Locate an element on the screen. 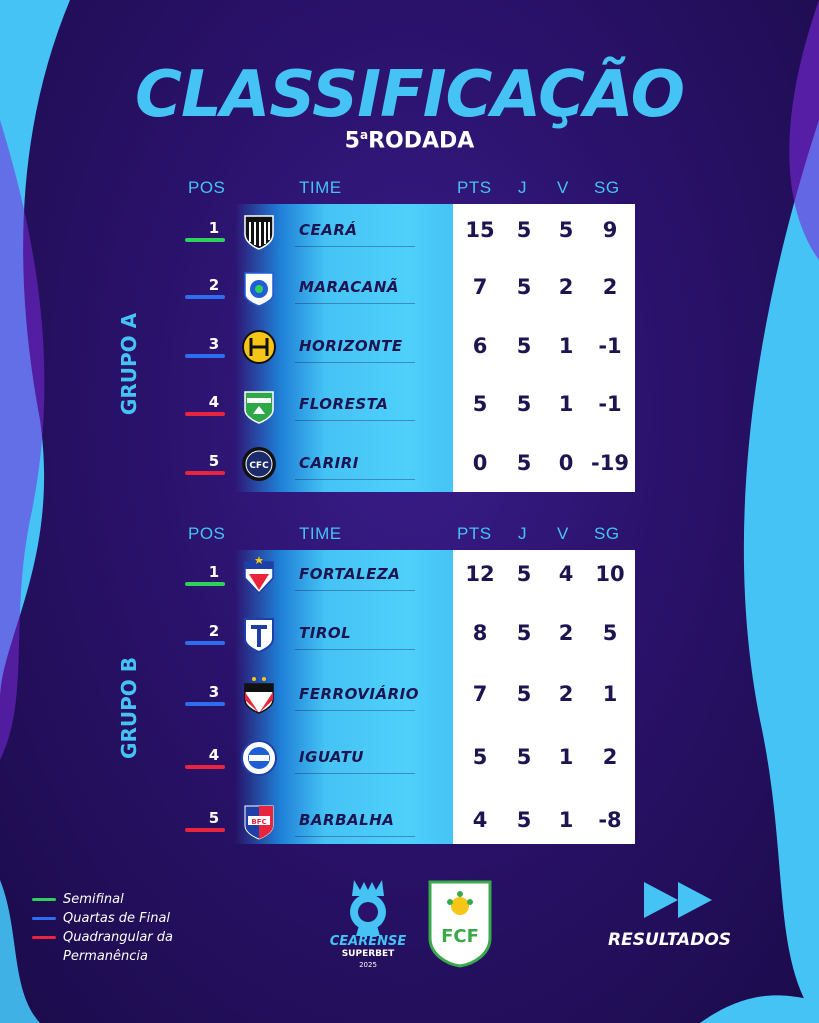  goal-difference-value: 2 is located at coordinates (610, 287).